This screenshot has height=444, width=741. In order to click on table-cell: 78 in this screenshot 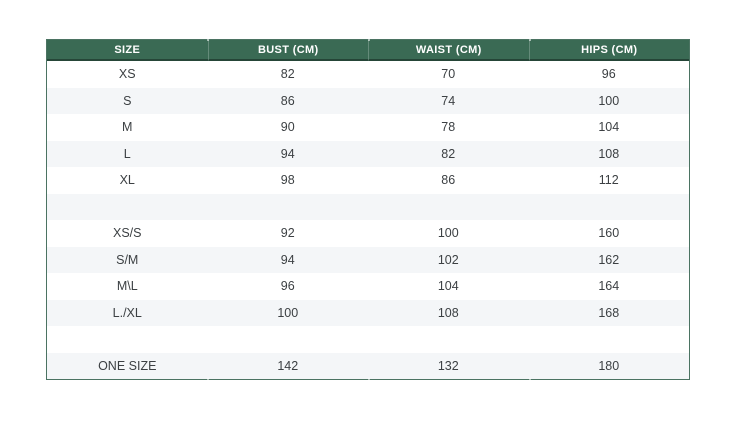, I will do `click(448, 127)`.